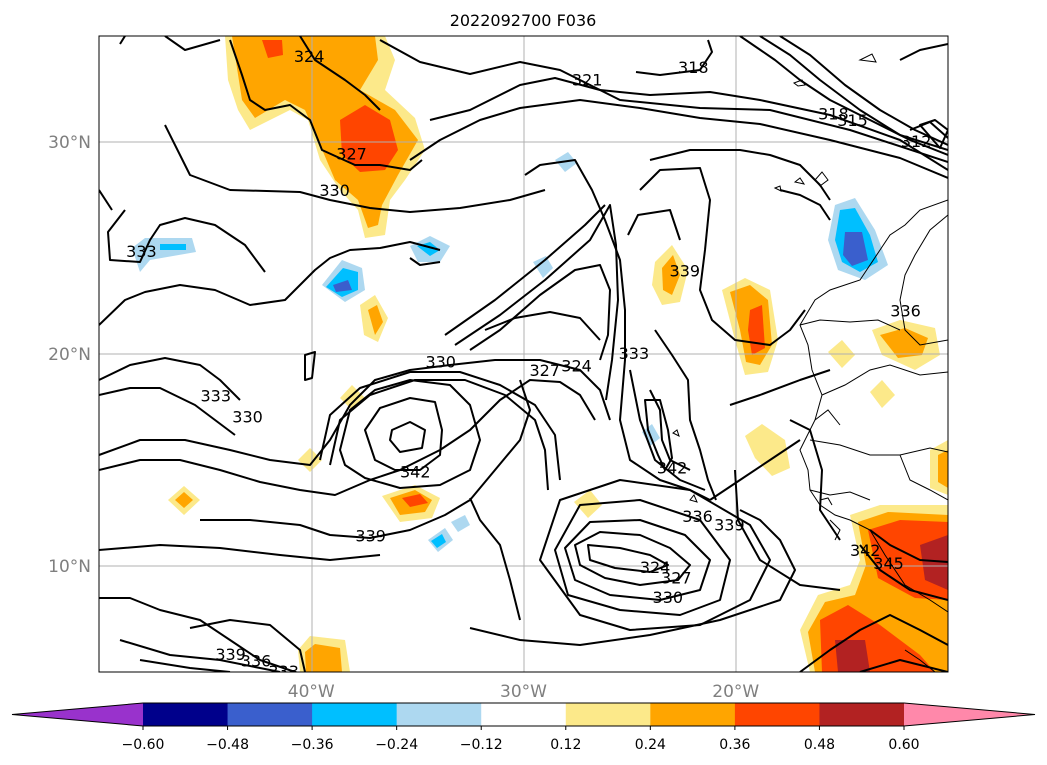  I want to click on fill-positive-blob-11-core, so click(415, 500).